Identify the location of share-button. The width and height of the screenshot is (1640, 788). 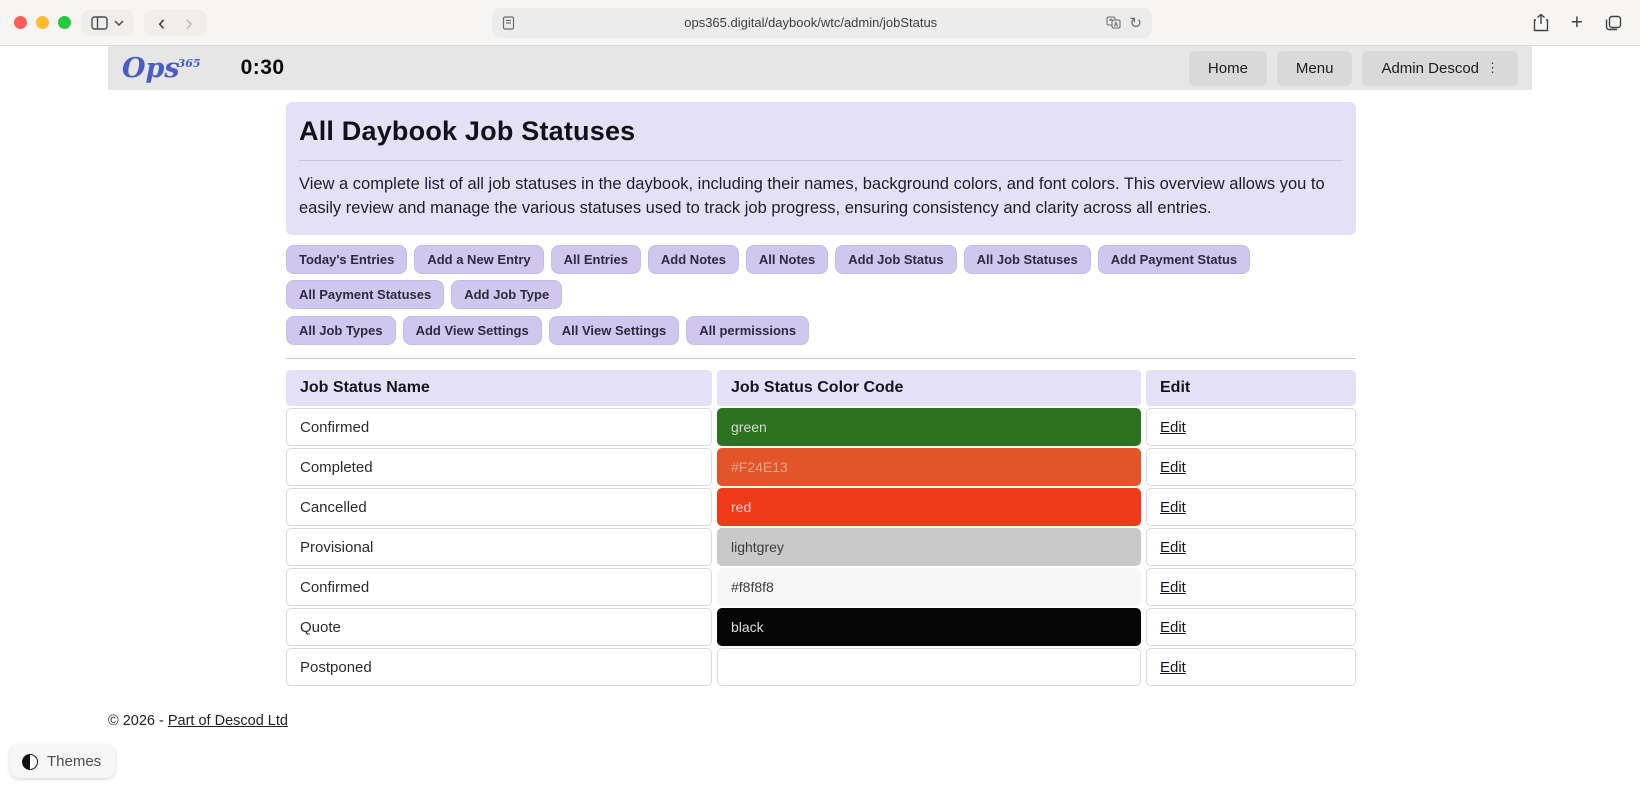
(1541, 22).